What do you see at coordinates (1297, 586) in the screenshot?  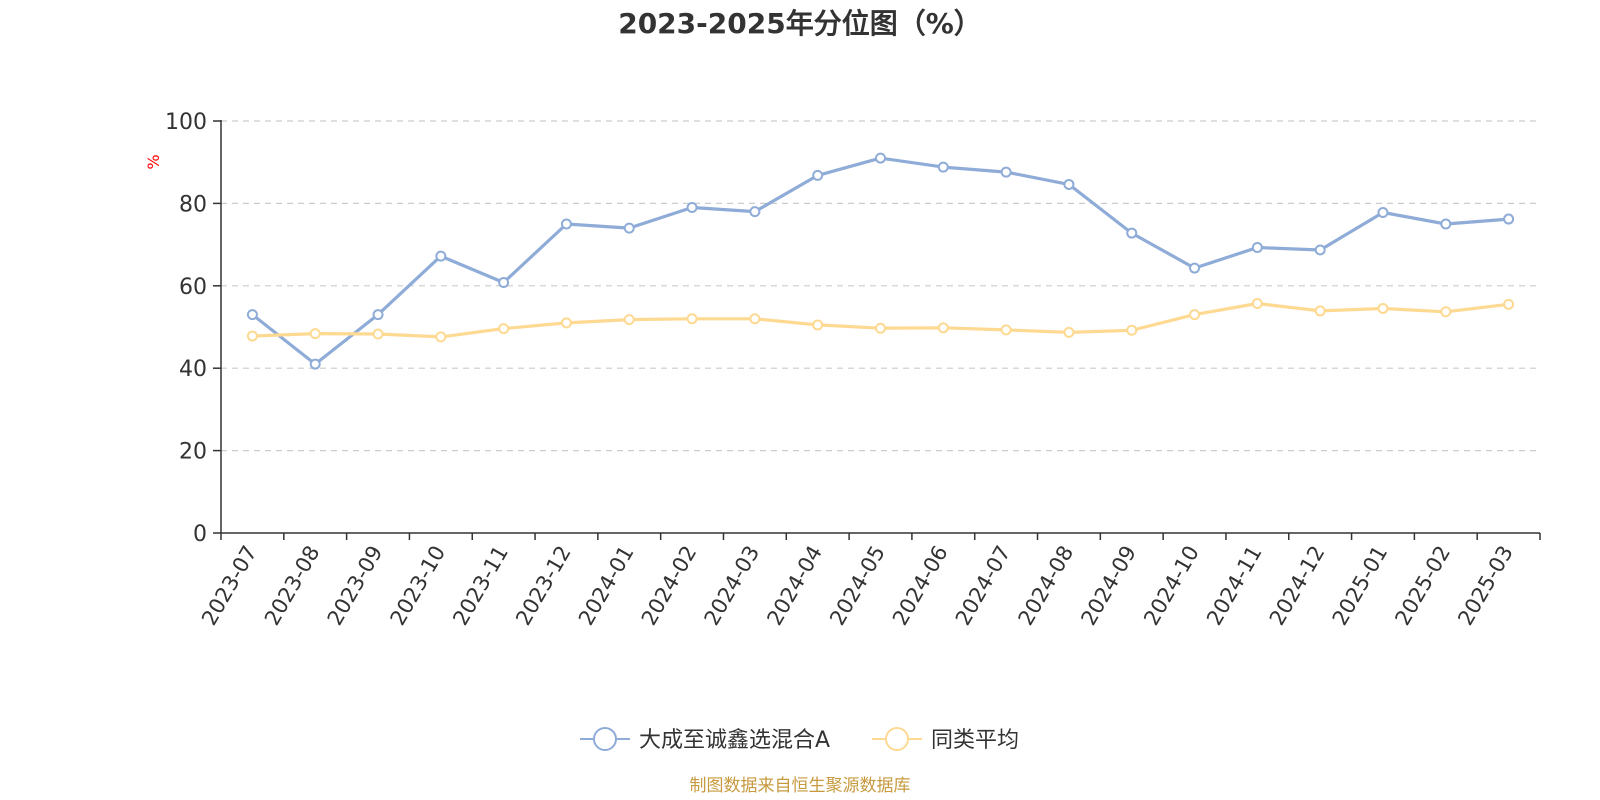 I see `x-tick-label: 2024-12` at bounding box center [1297, 586].